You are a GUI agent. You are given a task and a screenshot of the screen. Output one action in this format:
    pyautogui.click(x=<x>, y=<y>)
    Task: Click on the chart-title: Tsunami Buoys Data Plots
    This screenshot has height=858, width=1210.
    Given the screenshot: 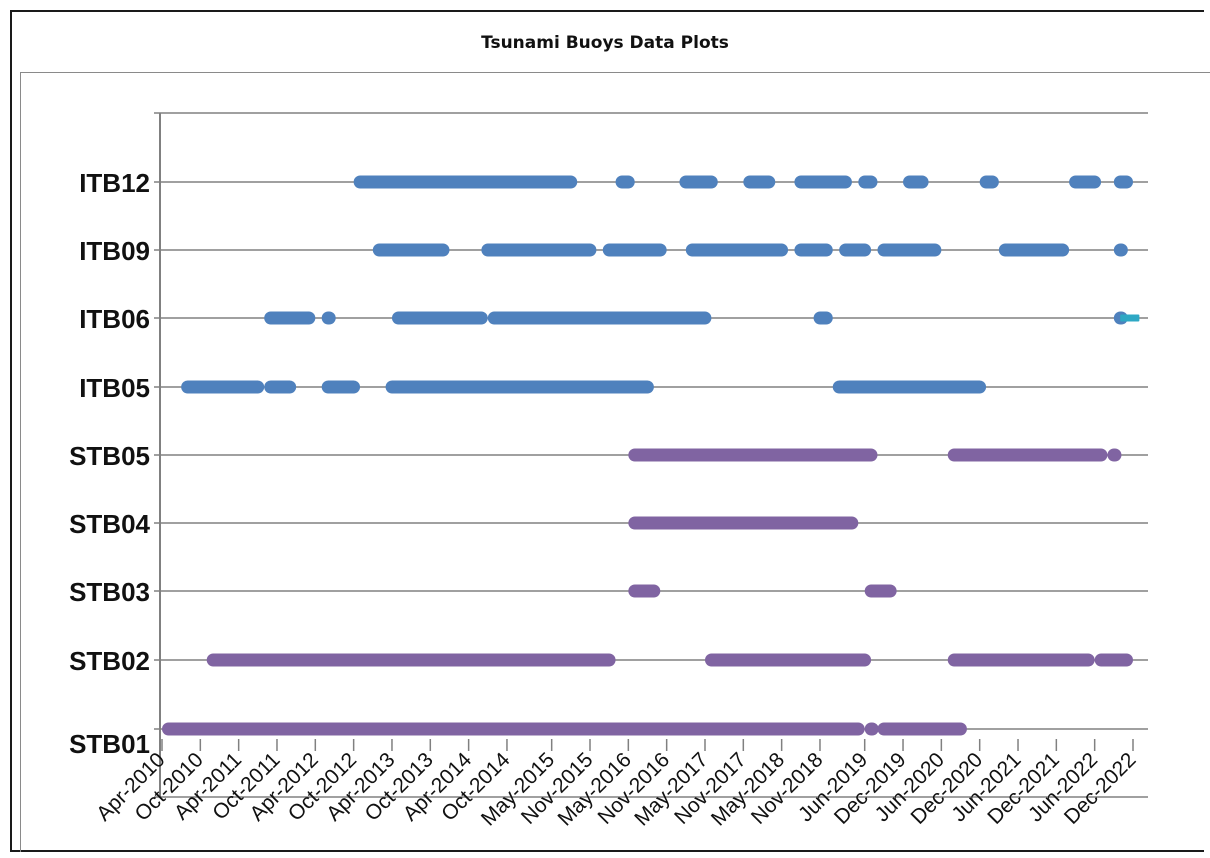 What is the action you would take?
    pyautogui.click(x=605, y=43)
    